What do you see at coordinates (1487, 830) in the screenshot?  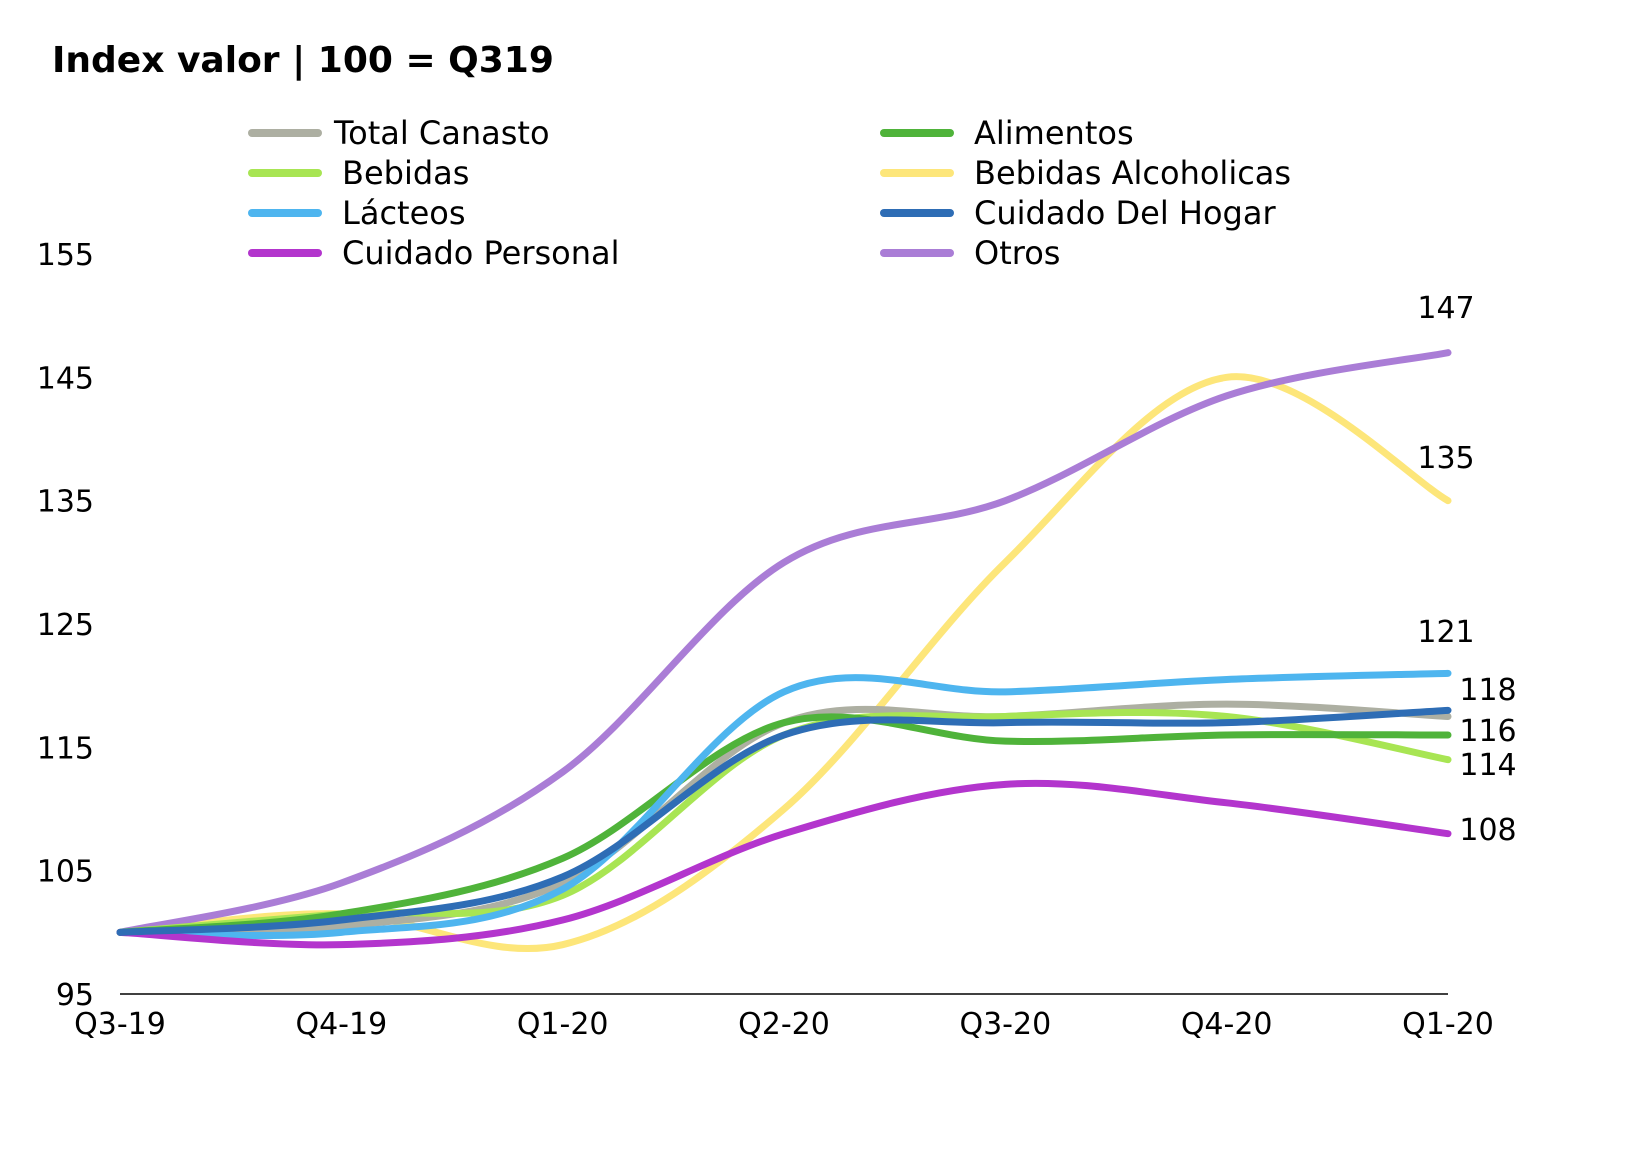 I see `end-label: 108` at bounding box center [1487, 830].